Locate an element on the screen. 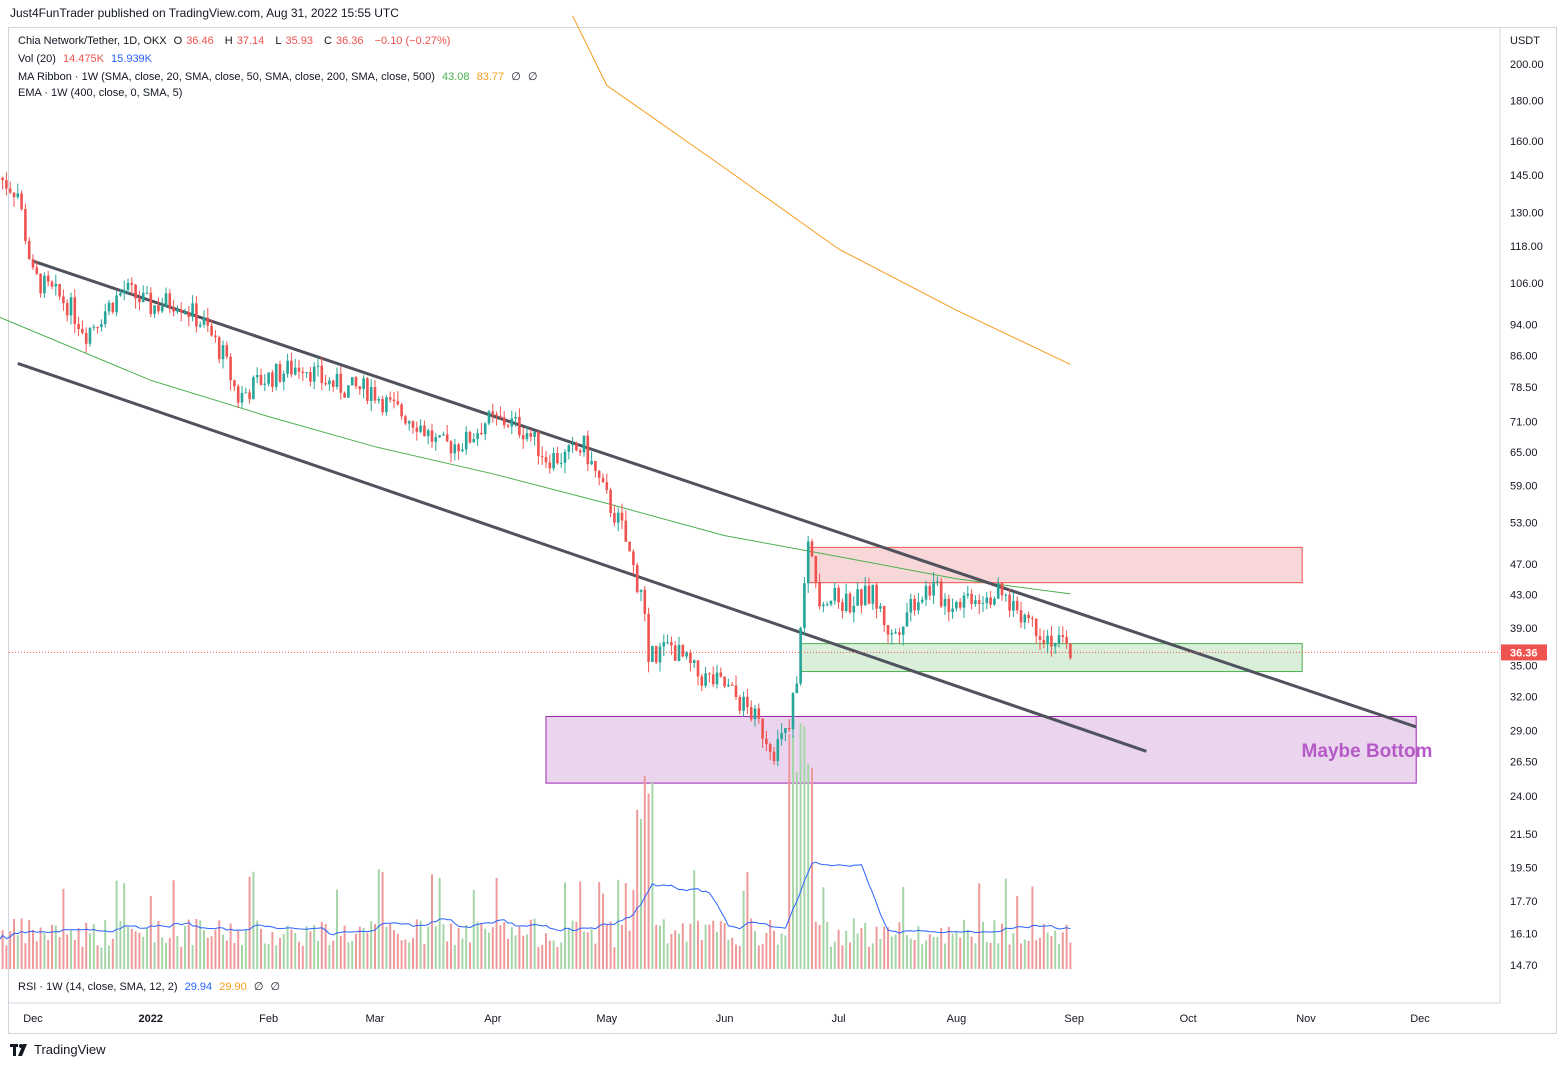 The image size is (1566, 1067). resistance-zone is located at coordinates (1055, 565).